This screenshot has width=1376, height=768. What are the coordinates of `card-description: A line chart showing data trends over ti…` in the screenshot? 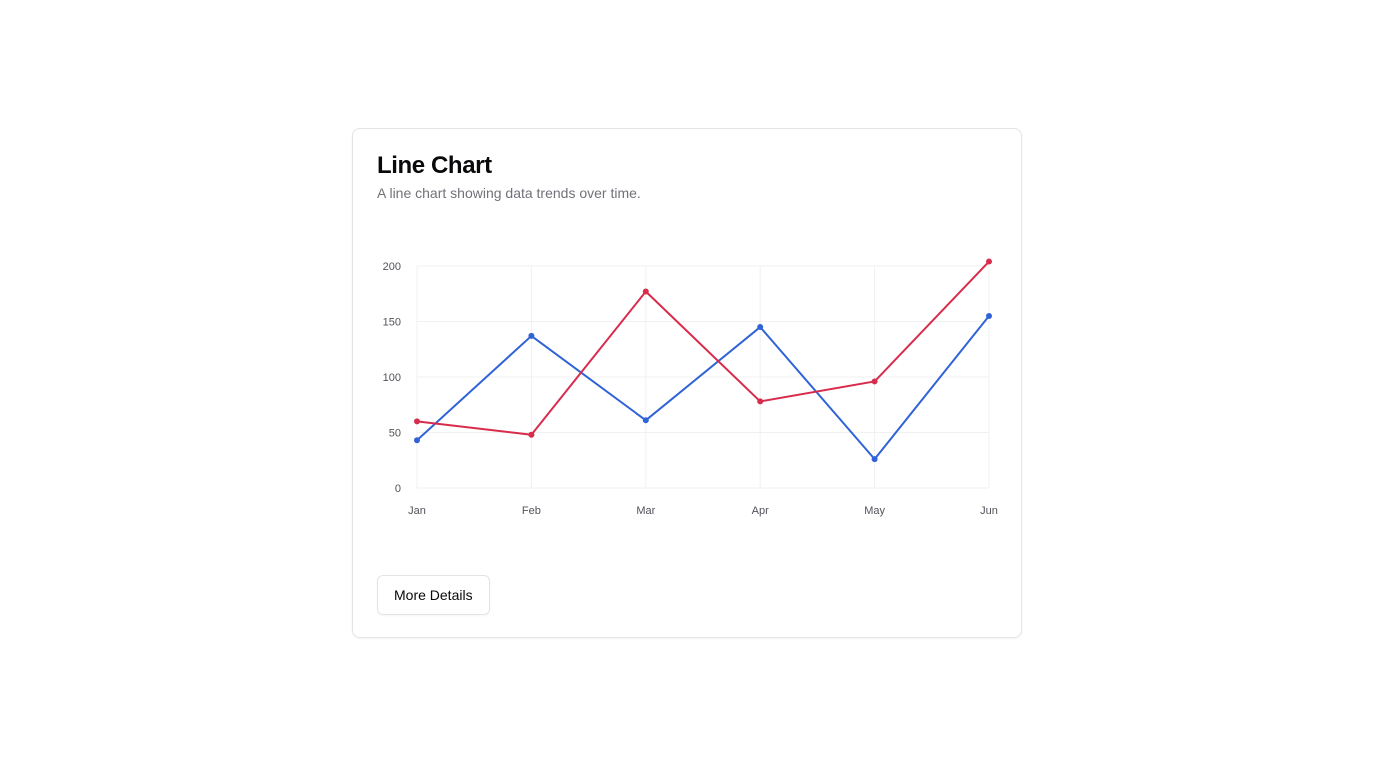 It's located at (509, 193).